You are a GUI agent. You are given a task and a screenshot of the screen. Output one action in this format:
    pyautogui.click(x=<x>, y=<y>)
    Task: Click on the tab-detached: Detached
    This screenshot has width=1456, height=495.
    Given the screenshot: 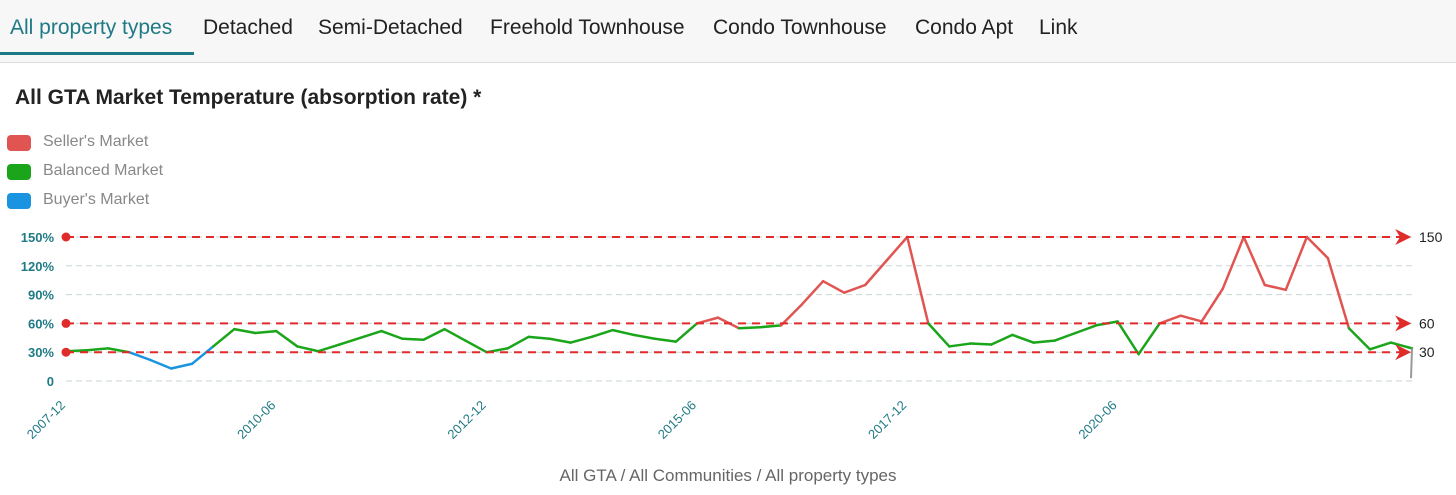 What is the action you would take?
    pyautogui.click(x=248, y=27)
    